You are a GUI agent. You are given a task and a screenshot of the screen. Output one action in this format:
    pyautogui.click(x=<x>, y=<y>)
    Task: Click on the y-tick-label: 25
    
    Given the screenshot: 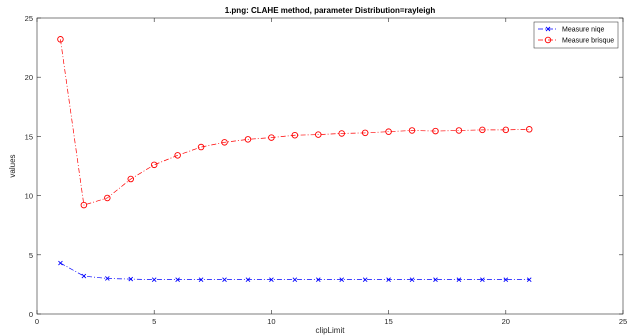 What is the action you would take?
    pyautogui.click(x=29, y=18)
    